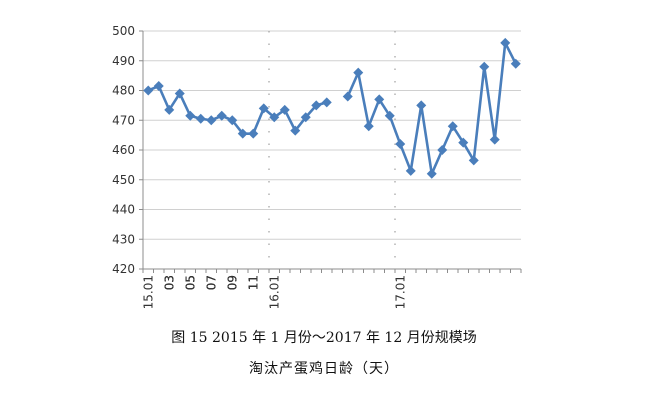 The image size is (648, 400). What do you see at coordinates (169, 282) in the screenshot?
I see `x-tick-label: 03` at bounding box center [169, 282].